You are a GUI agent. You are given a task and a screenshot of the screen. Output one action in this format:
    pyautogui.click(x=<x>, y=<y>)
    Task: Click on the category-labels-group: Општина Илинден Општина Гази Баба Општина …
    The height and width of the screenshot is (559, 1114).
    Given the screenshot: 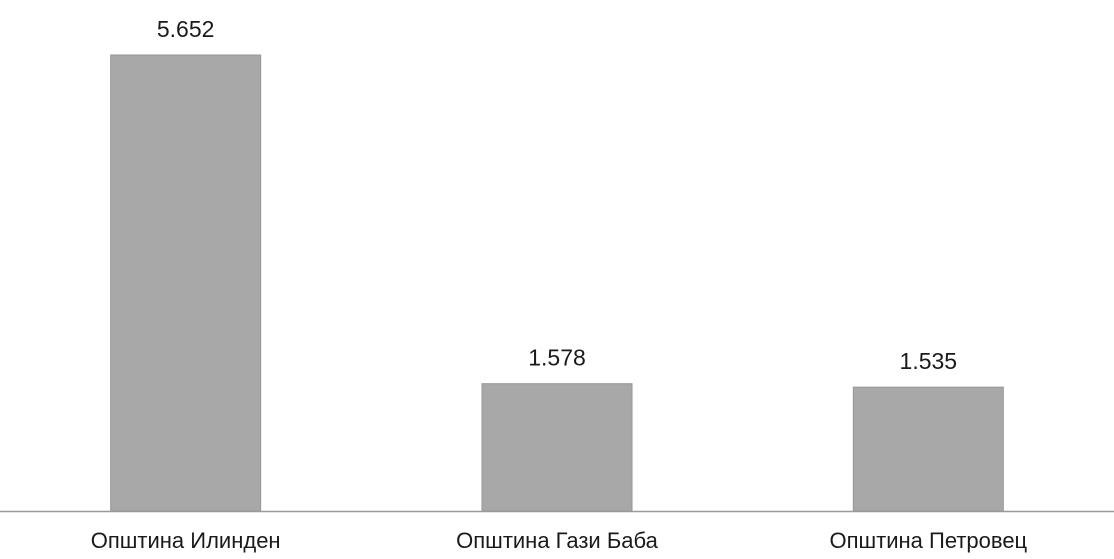 What is the action you would take?
    pyautogui.click(x=559, y=540)
    